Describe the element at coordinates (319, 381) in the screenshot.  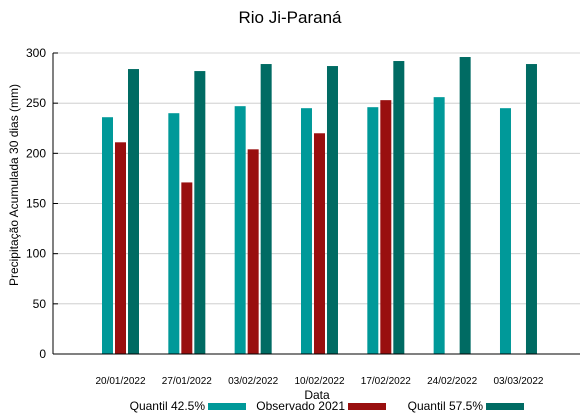
I see `x-tick-label: 10/02/2022` at that location.